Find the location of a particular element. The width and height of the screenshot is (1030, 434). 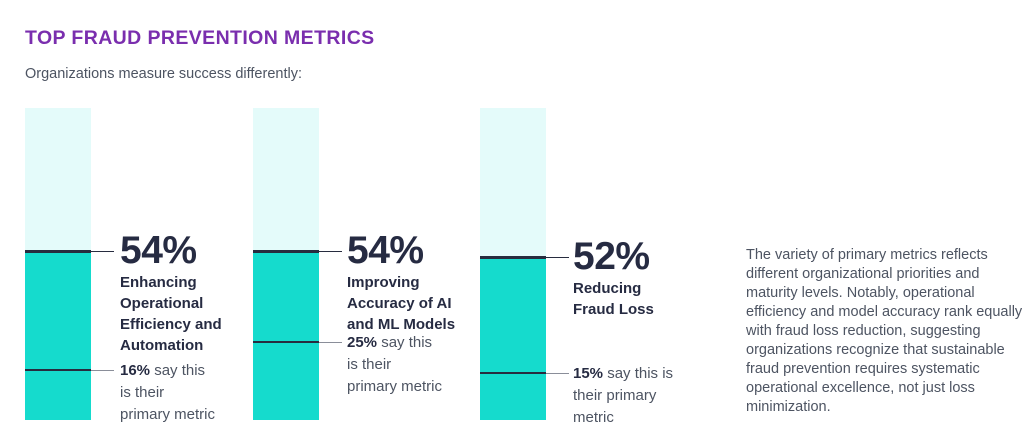

metric-label-line: Fraud Loss is located at coordinates (613, 309).